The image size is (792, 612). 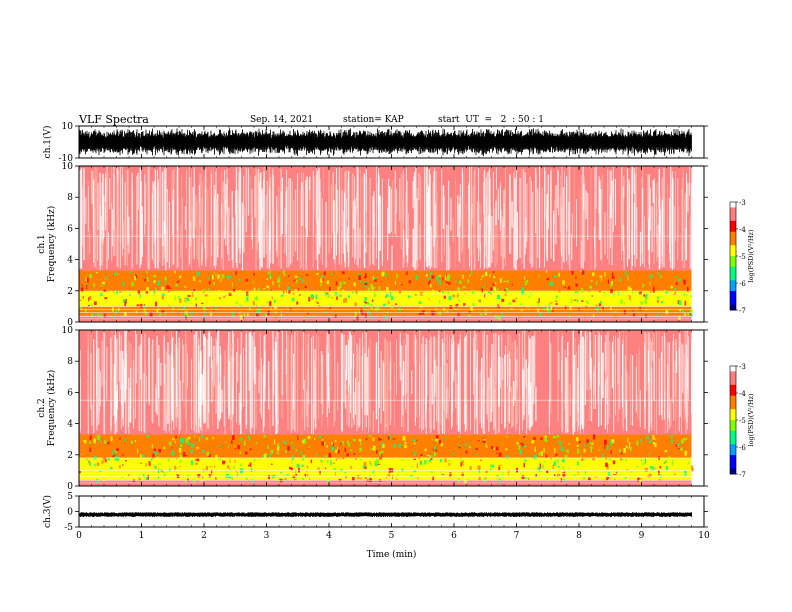 I want to click on y-tick-label: 5, so click(x=70, y=497).